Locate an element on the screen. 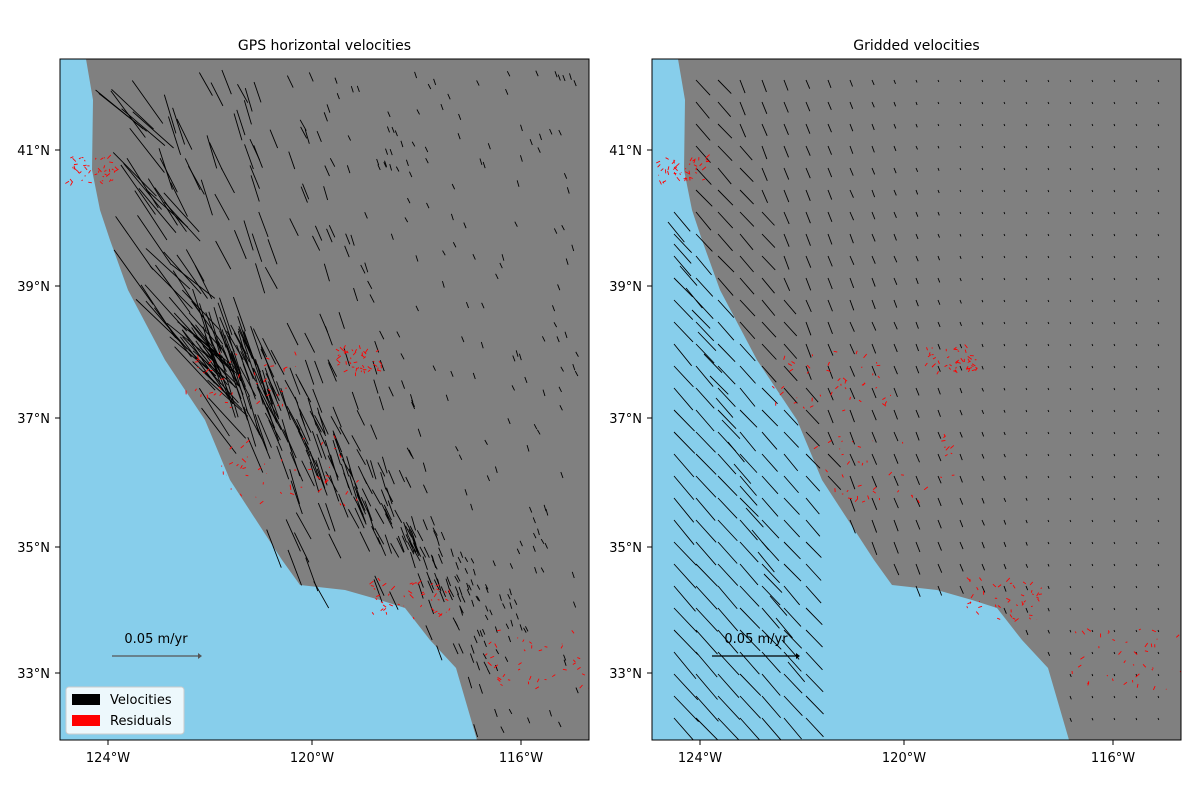 Image resolution: width=1200 pixels, height=800 pixels. scale-arrow-left: 0.05 m/yr is located at coordinates (157, 645).